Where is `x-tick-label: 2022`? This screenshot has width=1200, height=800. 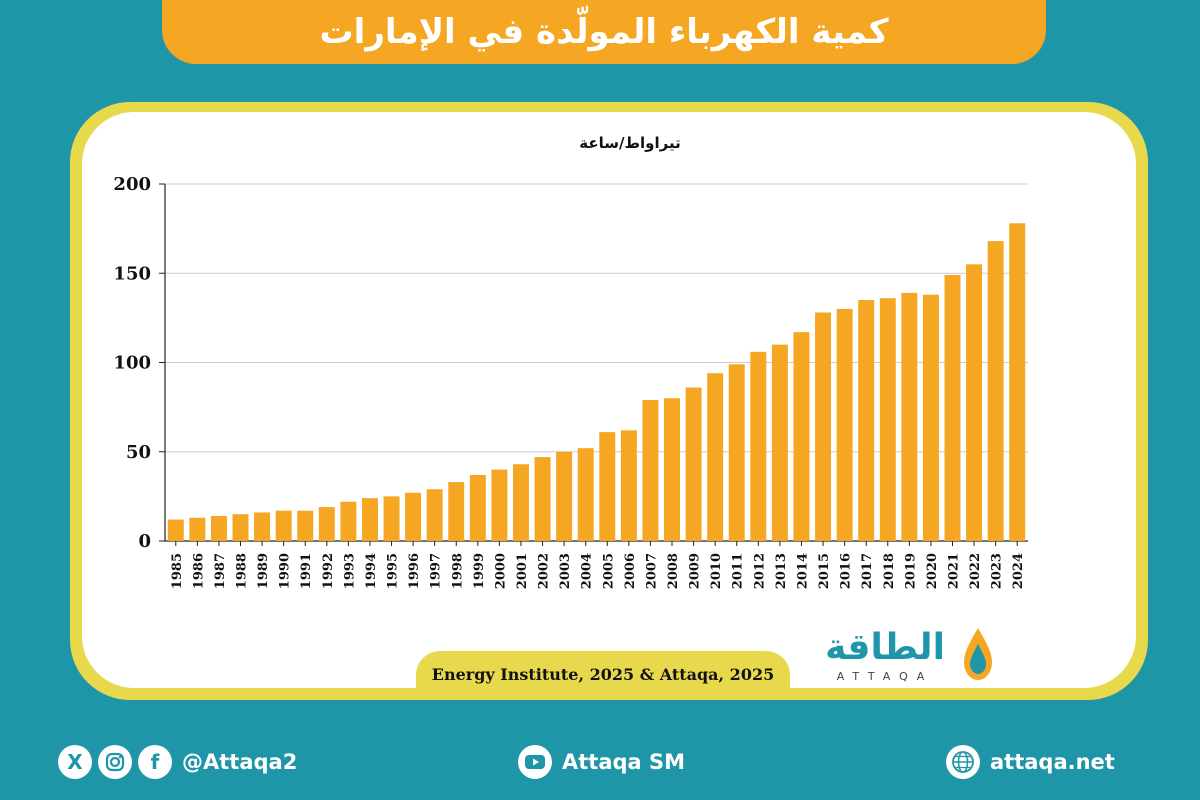 x-tick-label: 2022 is located at coordinates (975, 571).